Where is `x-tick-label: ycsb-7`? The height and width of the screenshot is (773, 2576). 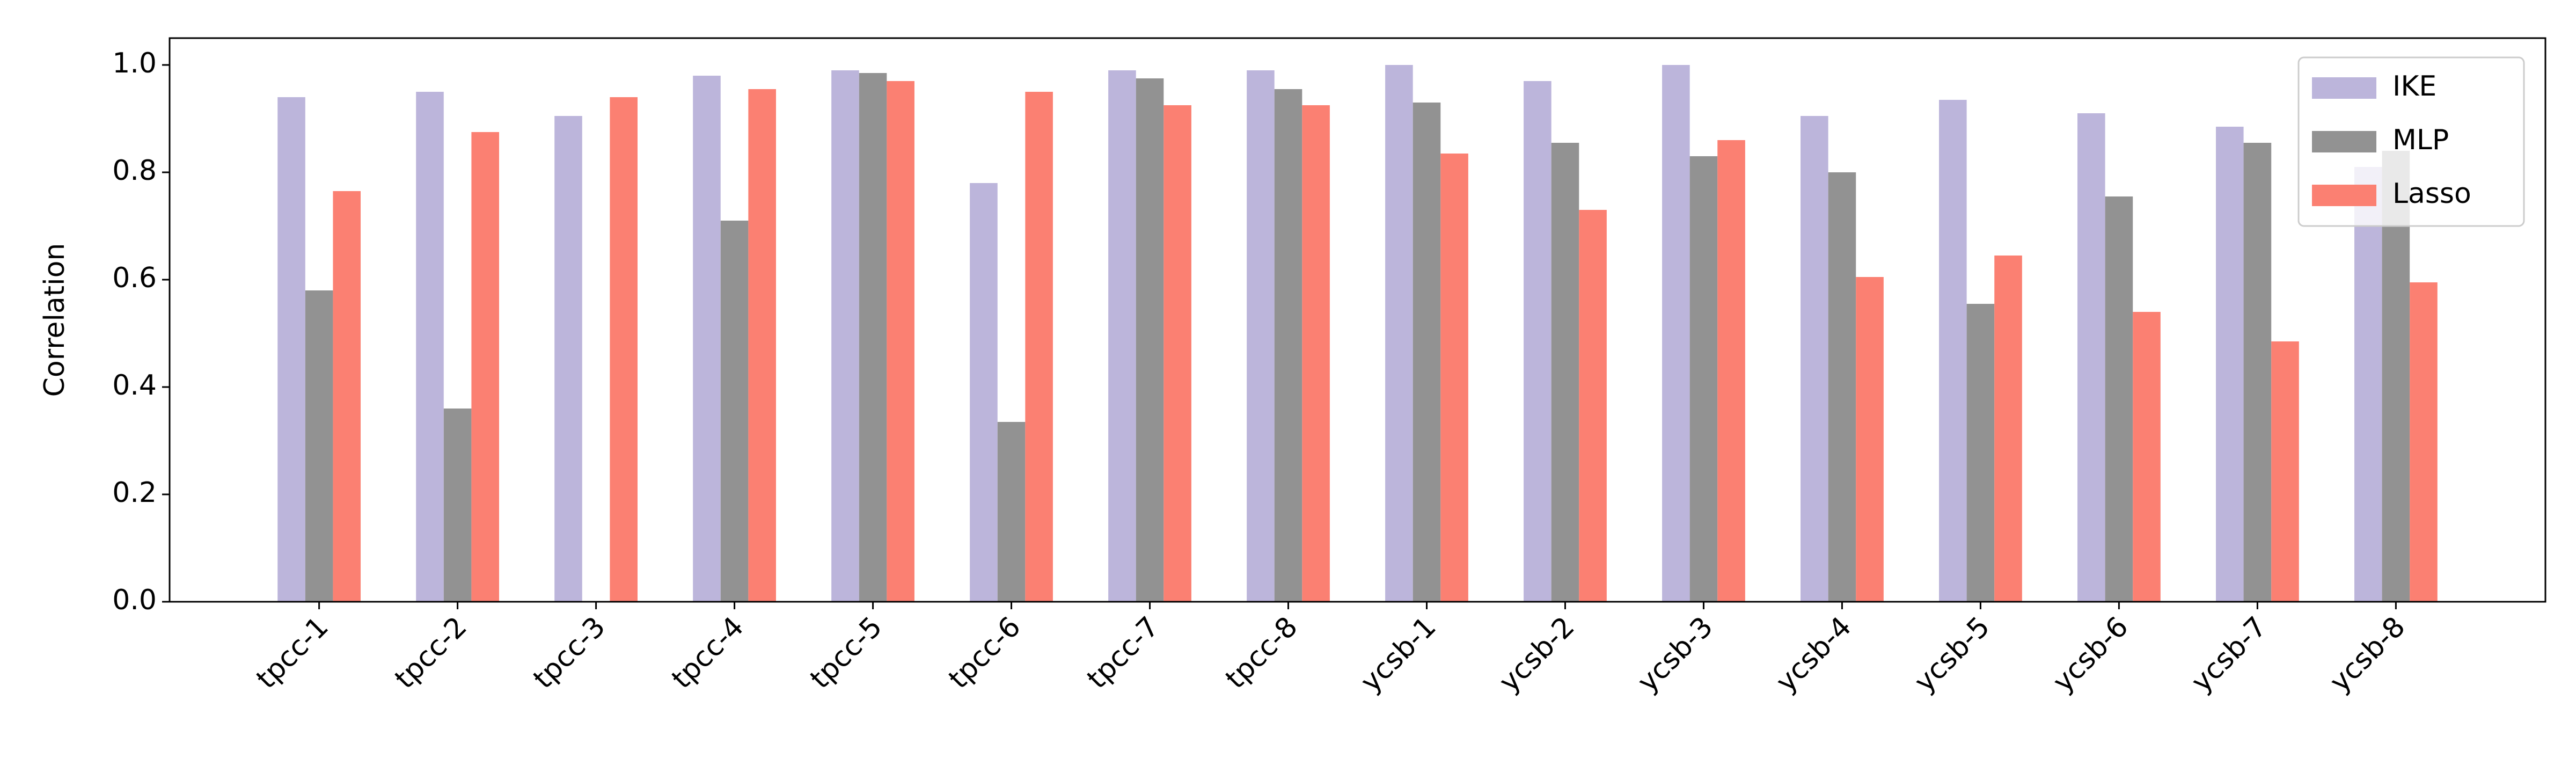 x-tick-label: ycsb-7 is located at coordinates (2229, 655).